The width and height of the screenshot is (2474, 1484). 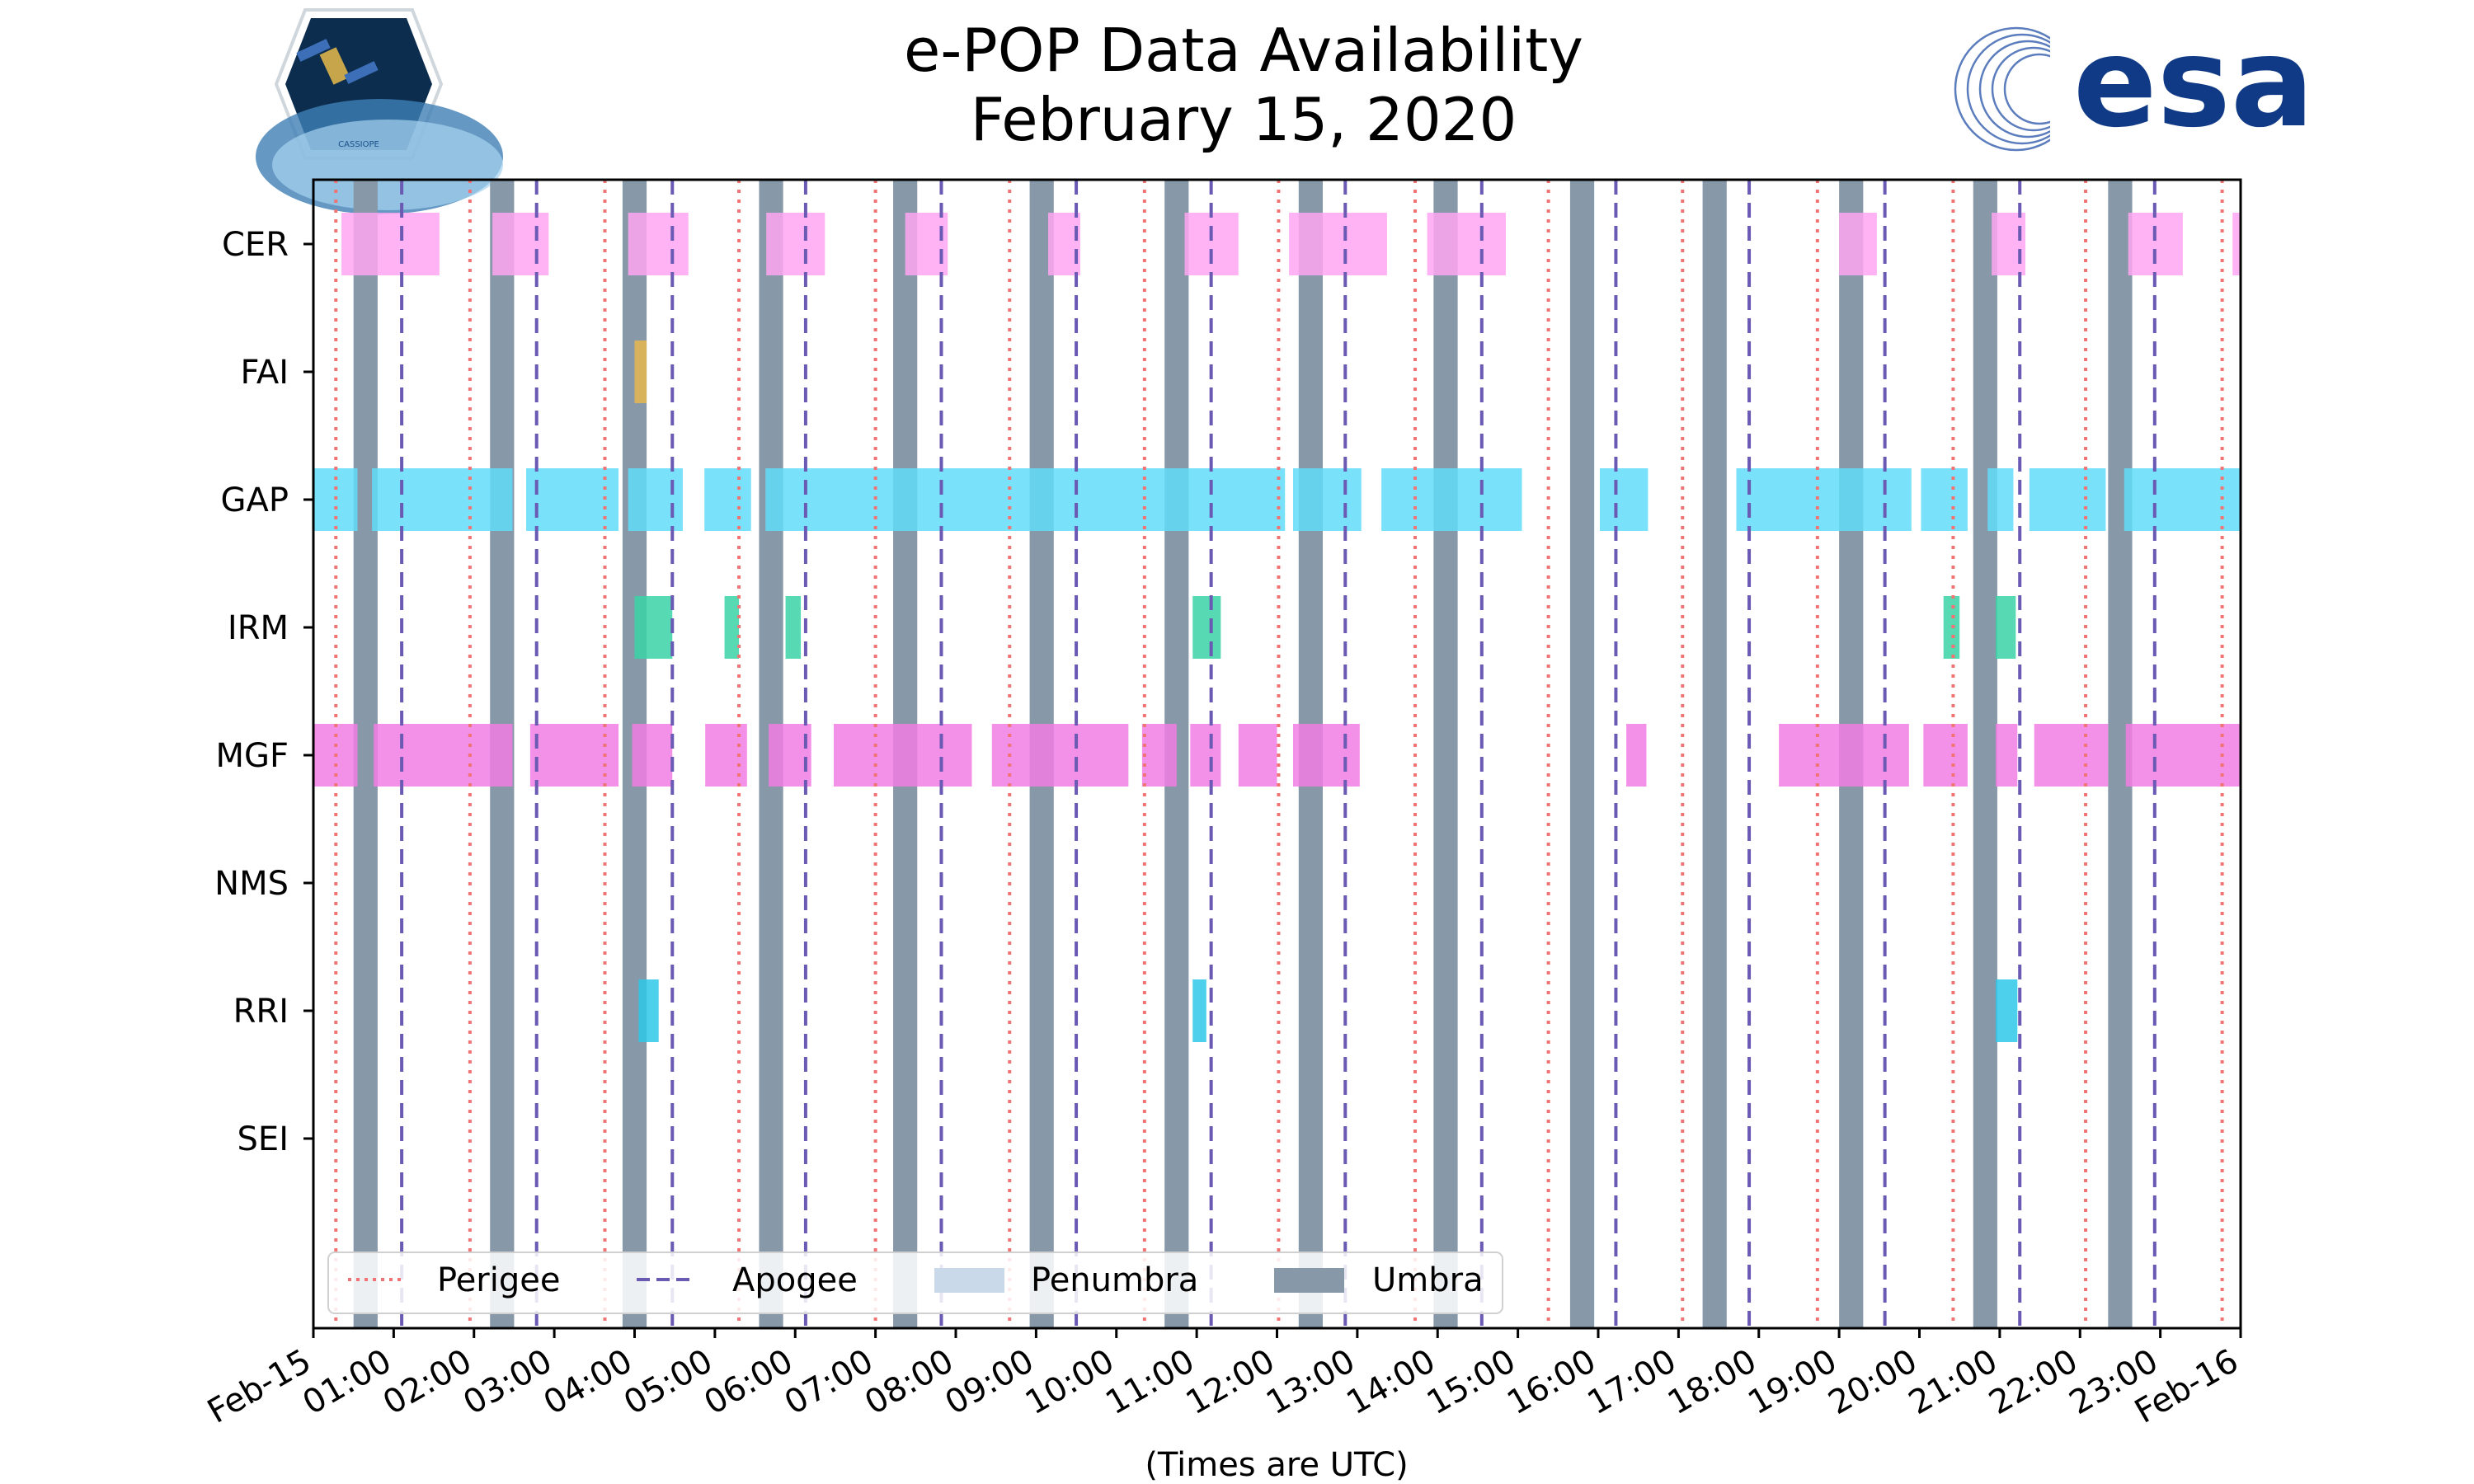 What do you see at coordinates (2193, 83) in the screenshot?
I see `esa-logo-text: esa` at bounding box center [2193, 83].